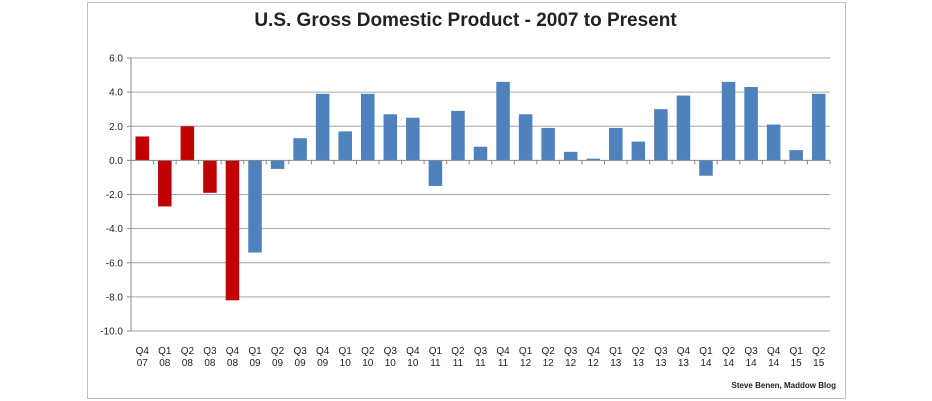  What do you see at coordinates (797, 363) in the screenshot?
I see `x-tick-label: 15` at bounding box center [797, 363].